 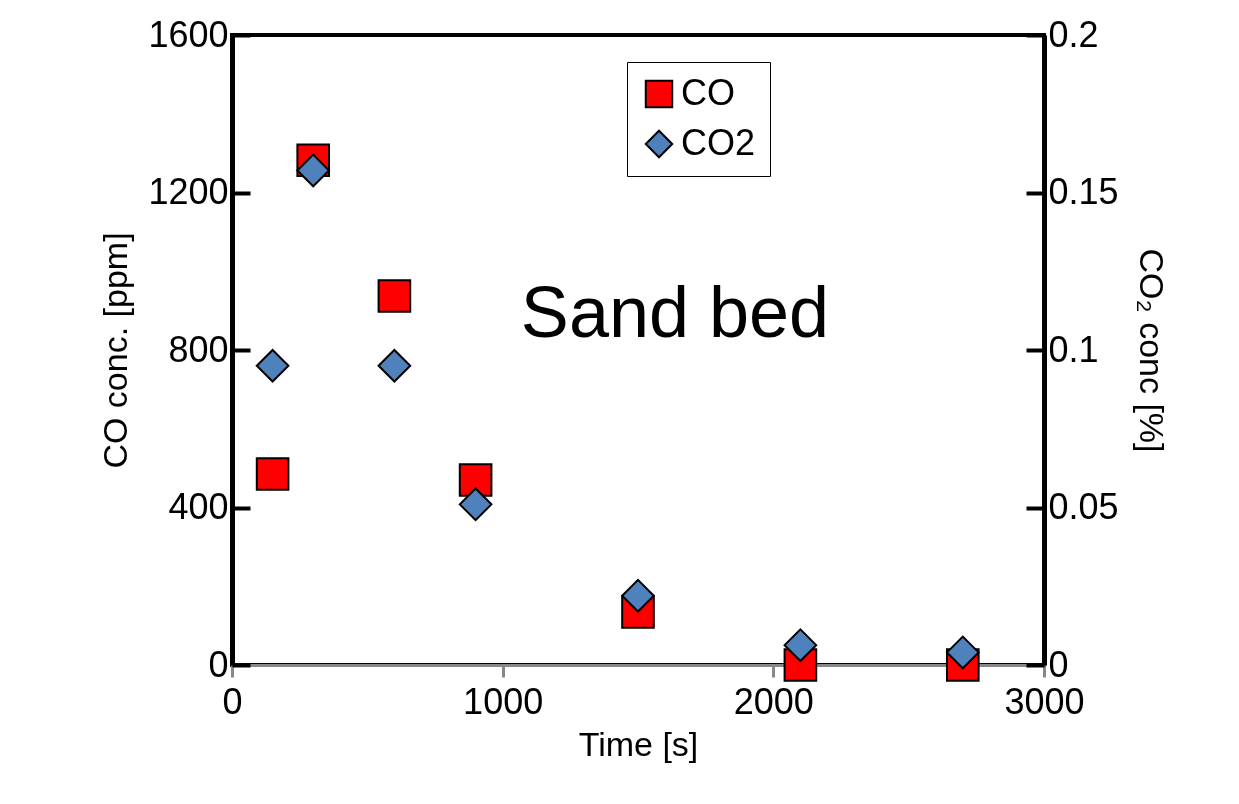 What do you see at coordinates (1073, 34) in the screenshot?
I see `y2-tick-label: 0.2` at bounding box center [1073, 34].